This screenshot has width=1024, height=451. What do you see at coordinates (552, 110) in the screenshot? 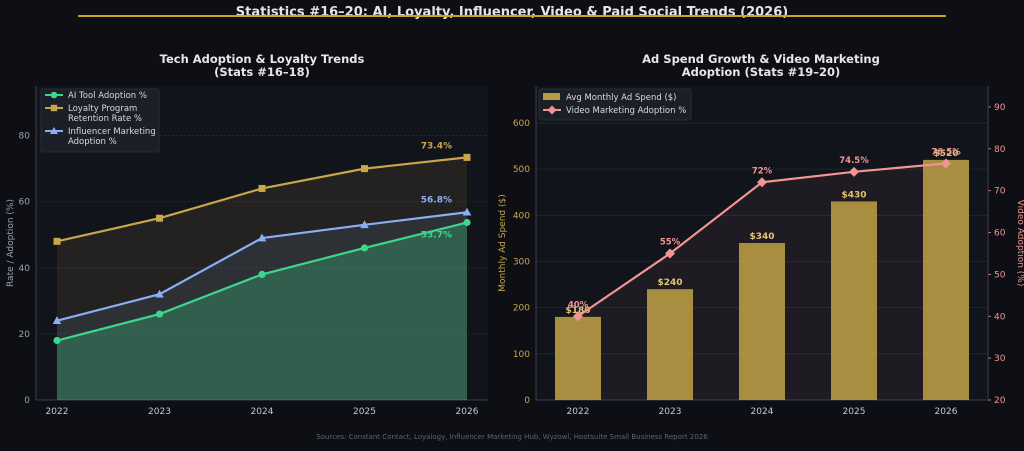
I see `right-legend-marker` at bounding box center [552, 110].